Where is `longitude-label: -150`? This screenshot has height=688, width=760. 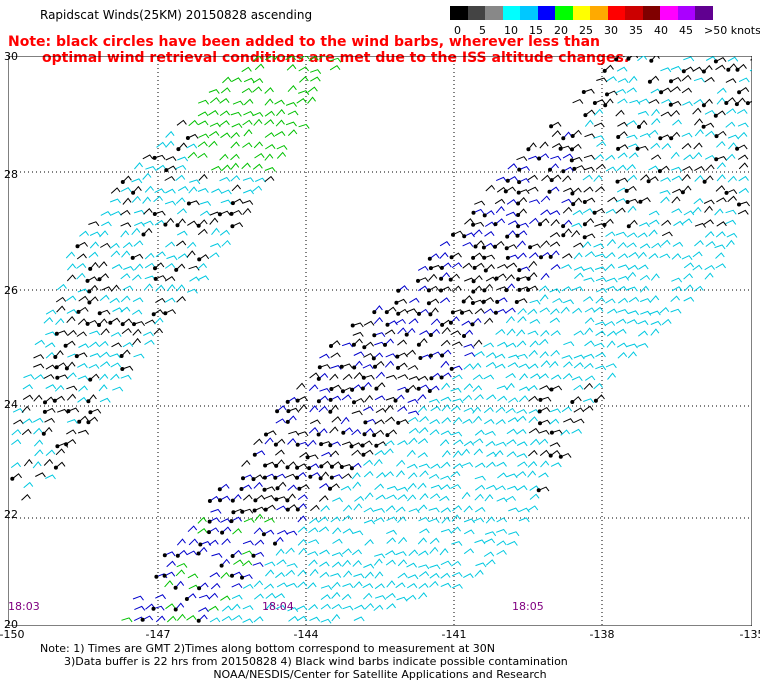
longitude-label: -150 is located at coordinates (12, 634).